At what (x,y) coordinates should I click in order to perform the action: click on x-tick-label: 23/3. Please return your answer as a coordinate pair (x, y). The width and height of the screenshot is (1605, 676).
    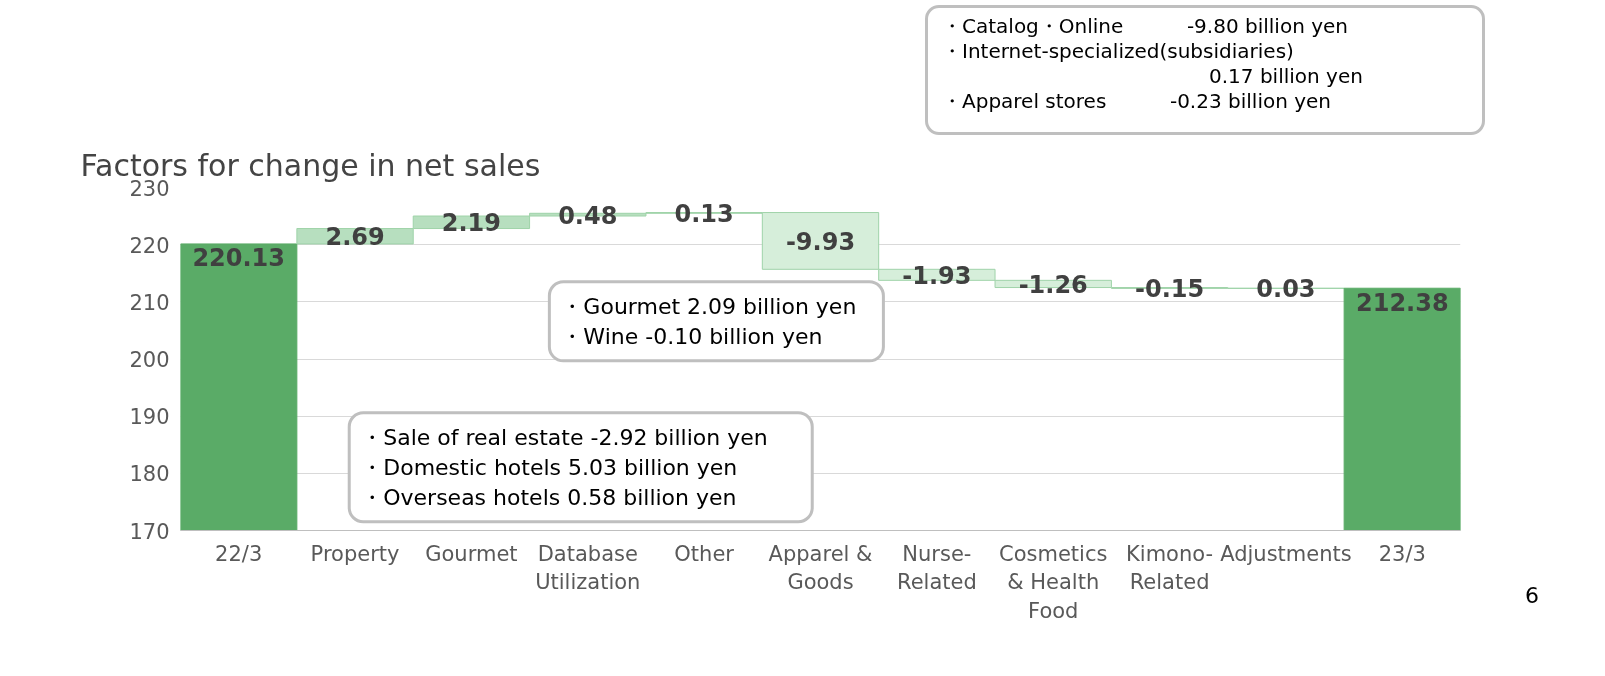
    Looking at the image, I should click on (1402, 553).